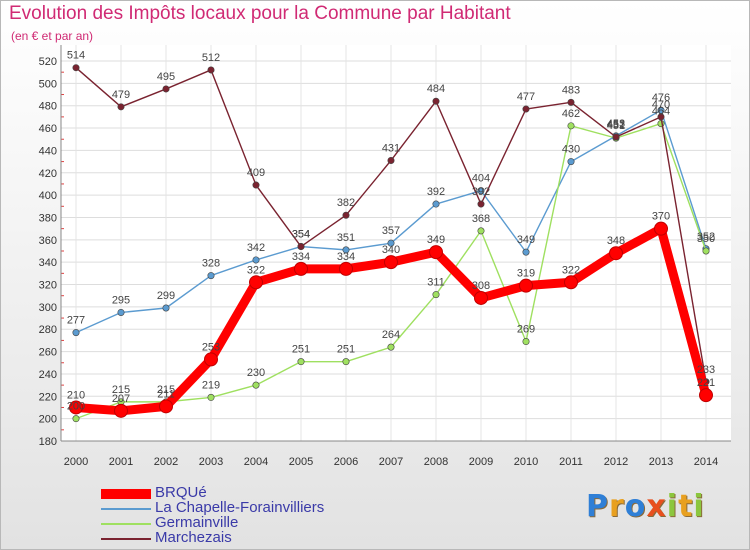 Image resolution: width=750 pixels, height=550 pixels. I want to click on data-label: 342, so click(256, 248).